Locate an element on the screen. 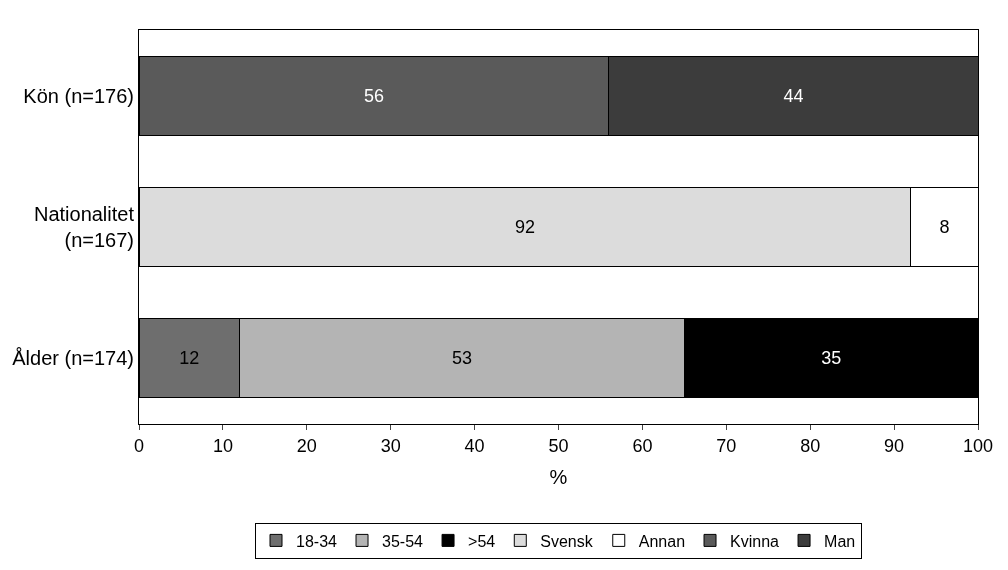  legend-label: Annan is located at coordinates (662, 541).